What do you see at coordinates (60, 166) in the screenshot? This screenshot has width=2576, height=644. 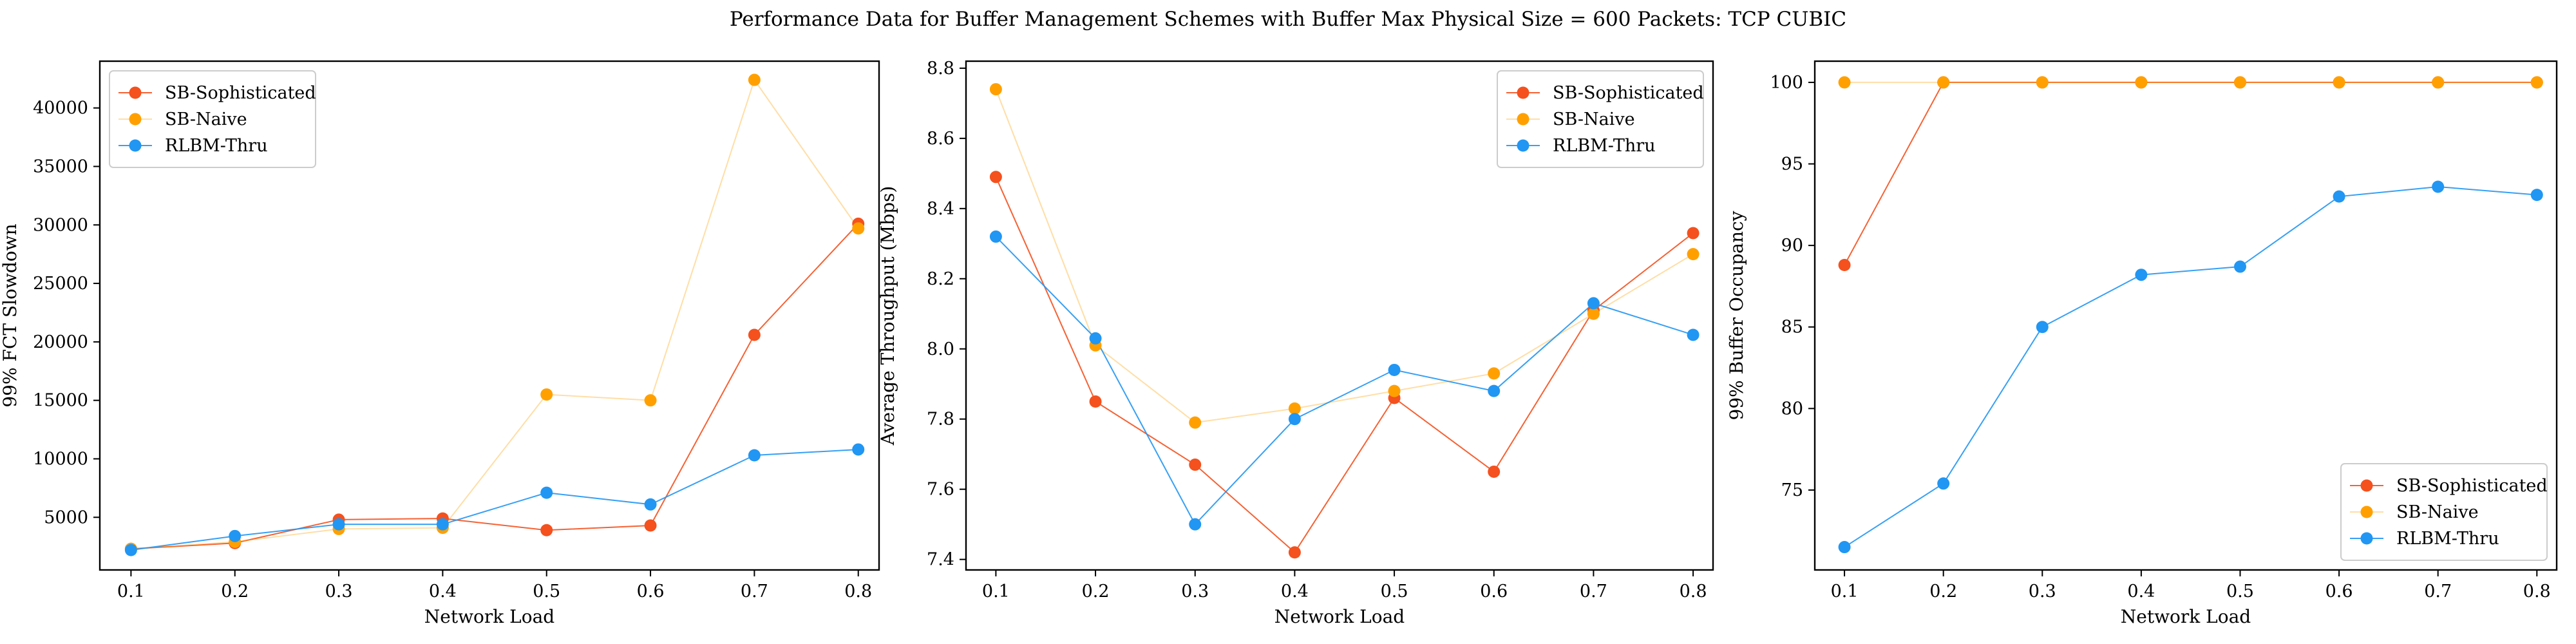 I see `y-tick-label: 35000` at bounding box center [60, 166].